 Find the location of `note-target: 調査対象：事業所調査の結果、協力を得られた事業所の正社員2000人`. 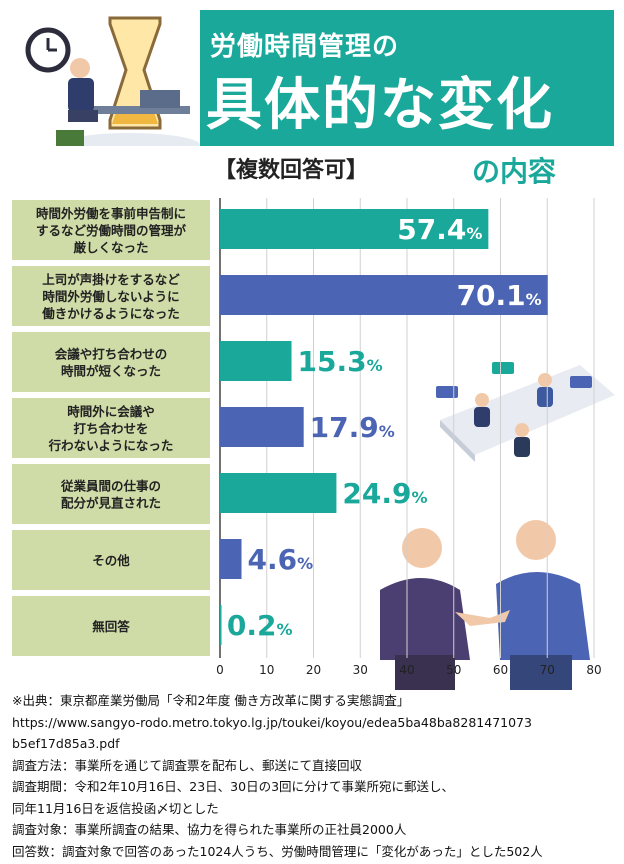

note-target: 調査対象：事業所調査の結果、協力を得られた事業所の正社員2000人 is located at coordinates (209, 829).